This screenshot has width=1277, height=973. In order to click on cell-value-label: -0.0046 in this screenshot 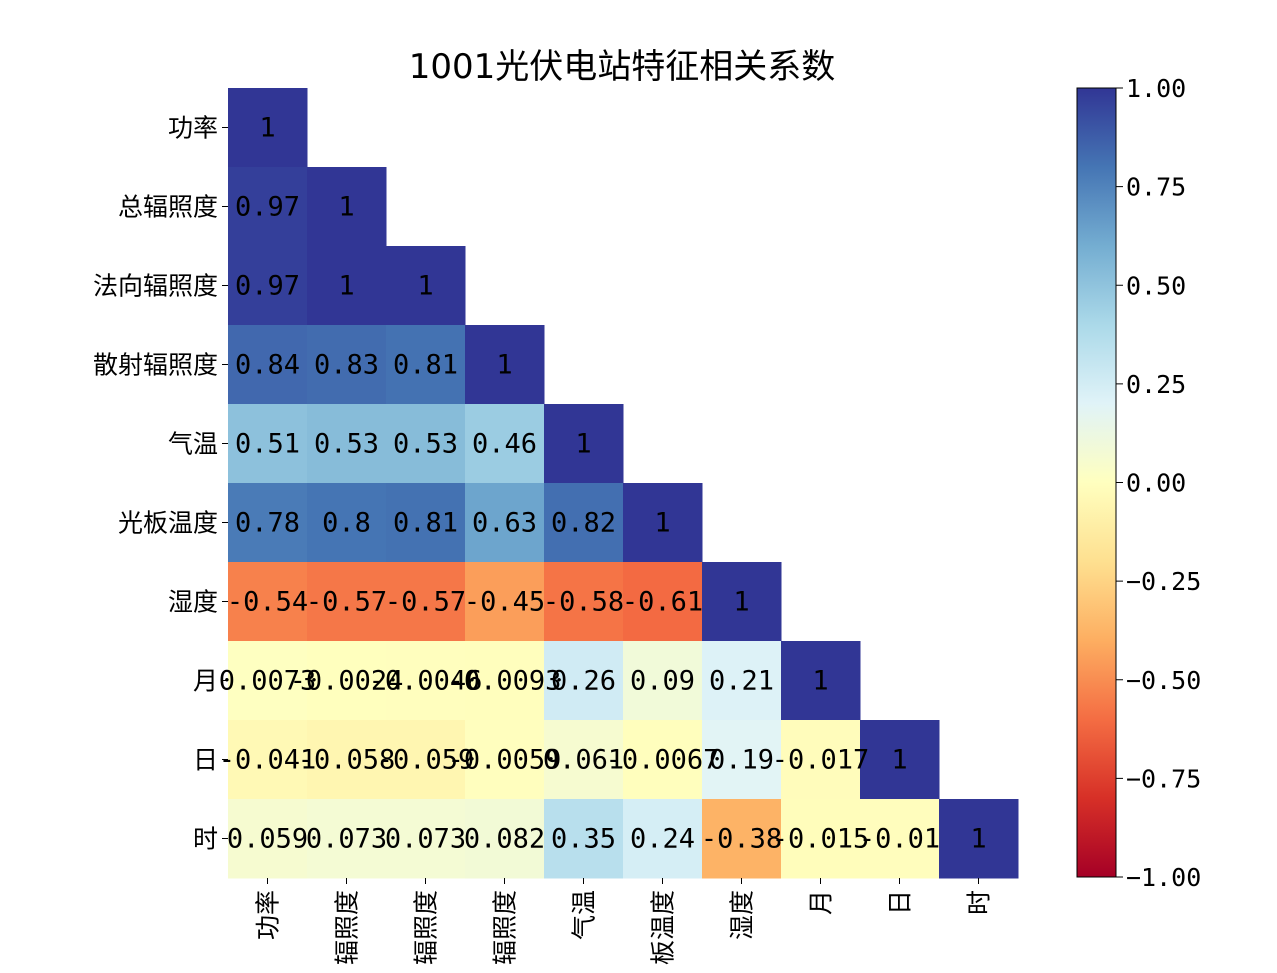, I will do `click(426, 681)`.